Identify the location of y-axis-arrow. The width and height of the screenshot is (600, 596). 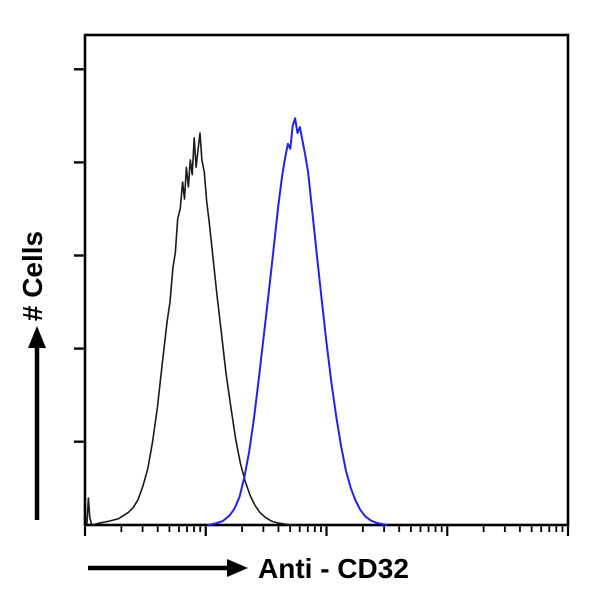
(37, 423).